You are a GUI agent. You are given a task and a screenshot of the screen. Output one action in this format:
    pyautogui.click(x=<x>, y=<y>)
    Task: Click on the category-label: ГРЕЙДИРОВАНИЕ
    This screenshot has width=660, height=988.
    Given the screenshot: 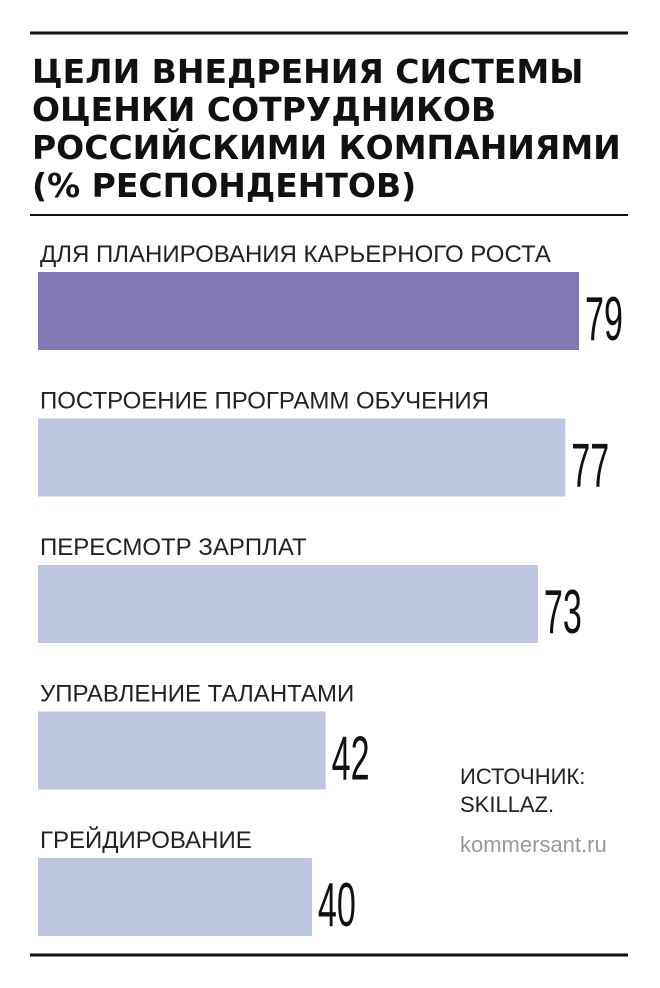 What is the action you would take?
    pyautogui.click(x=146, y=840)
    